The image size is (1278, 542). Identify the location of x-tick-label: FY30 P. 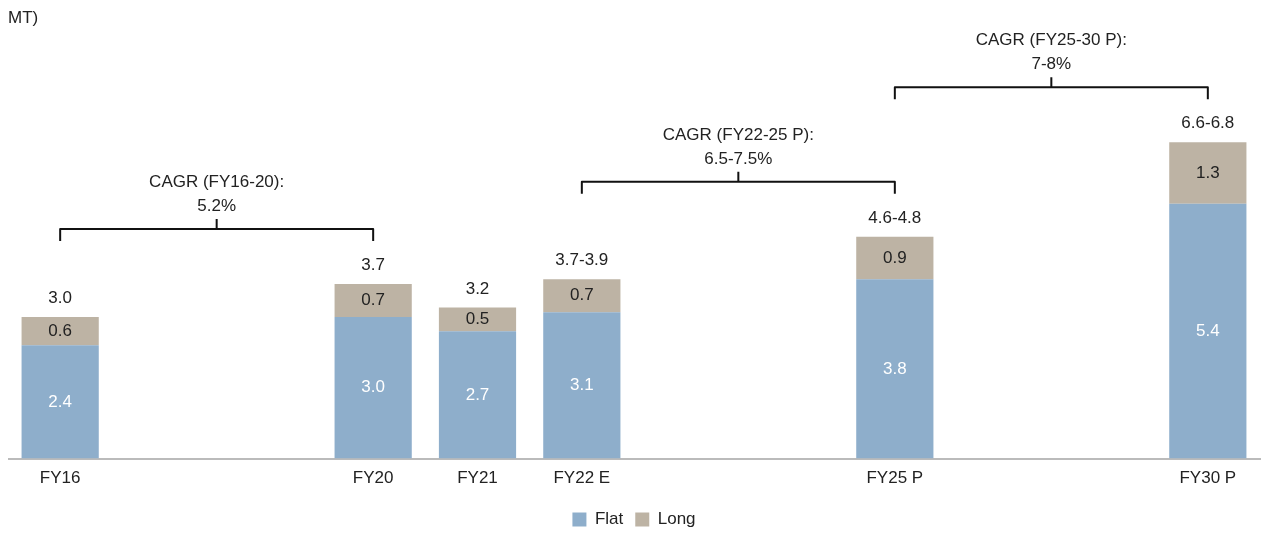
(1208, 478).